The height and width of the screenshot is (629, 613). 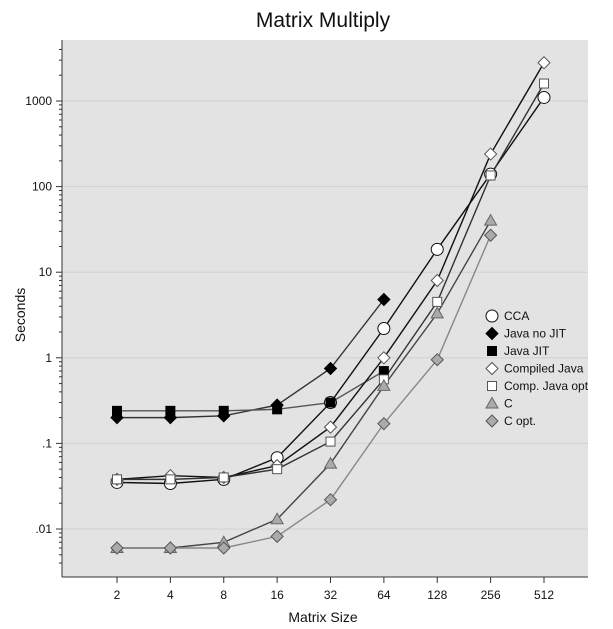 I want to click on y-tick-label: .1, so click(x=47, y=443).